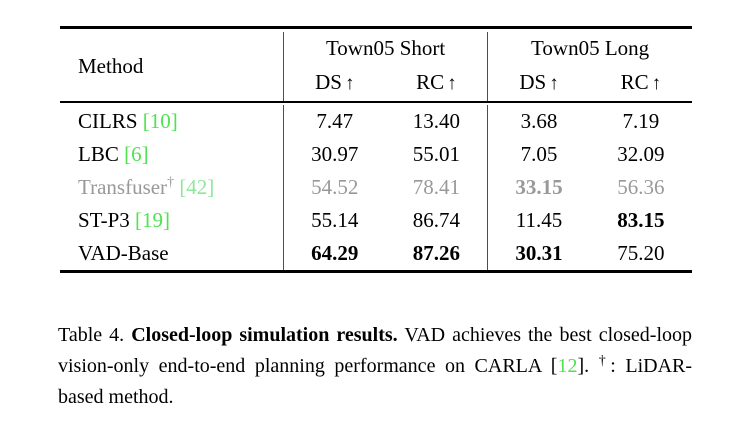 The image size is (740, 442). Describe the element at coordinates (538, 220) in the screenshot. I see `cell-metric-value: 11.45` at that location.